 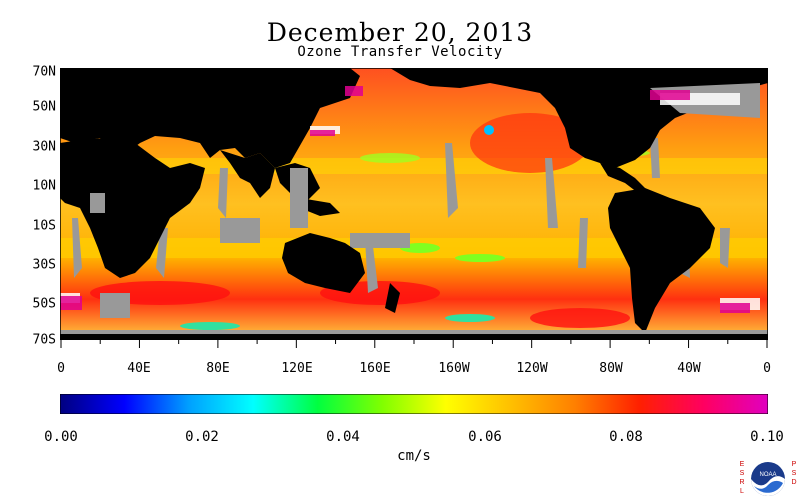 What do you see at coordinates (742, 464) in the screenshot?
I see `logo-left-letter: E` at bounding box center [742, 464].